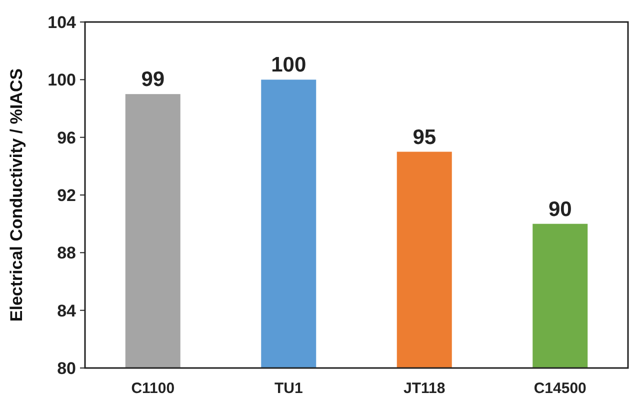 This screenshot has width=632, height=409. Describe the element at coordinates (424, 137) in the screenshot. I see `data-label: 95` at that location.